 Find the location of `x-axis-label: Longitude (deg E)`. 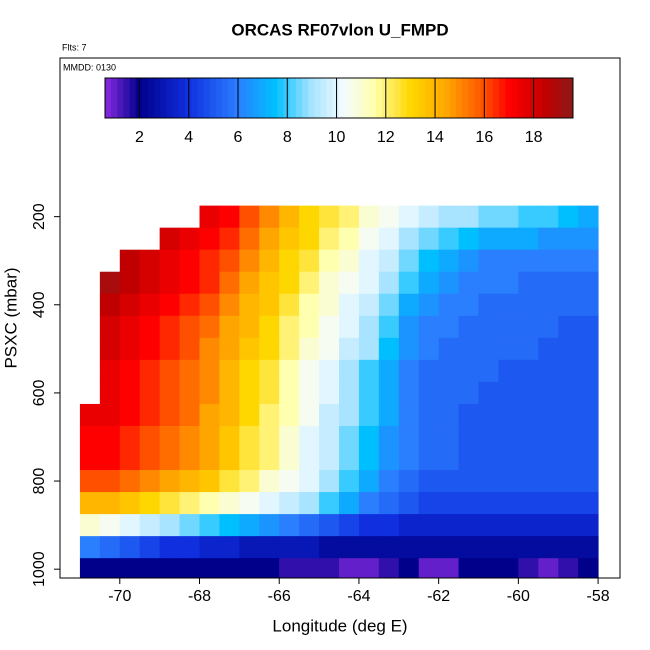

x-axis-label: Longitude (deg E) is located at coordinates (339, 625).